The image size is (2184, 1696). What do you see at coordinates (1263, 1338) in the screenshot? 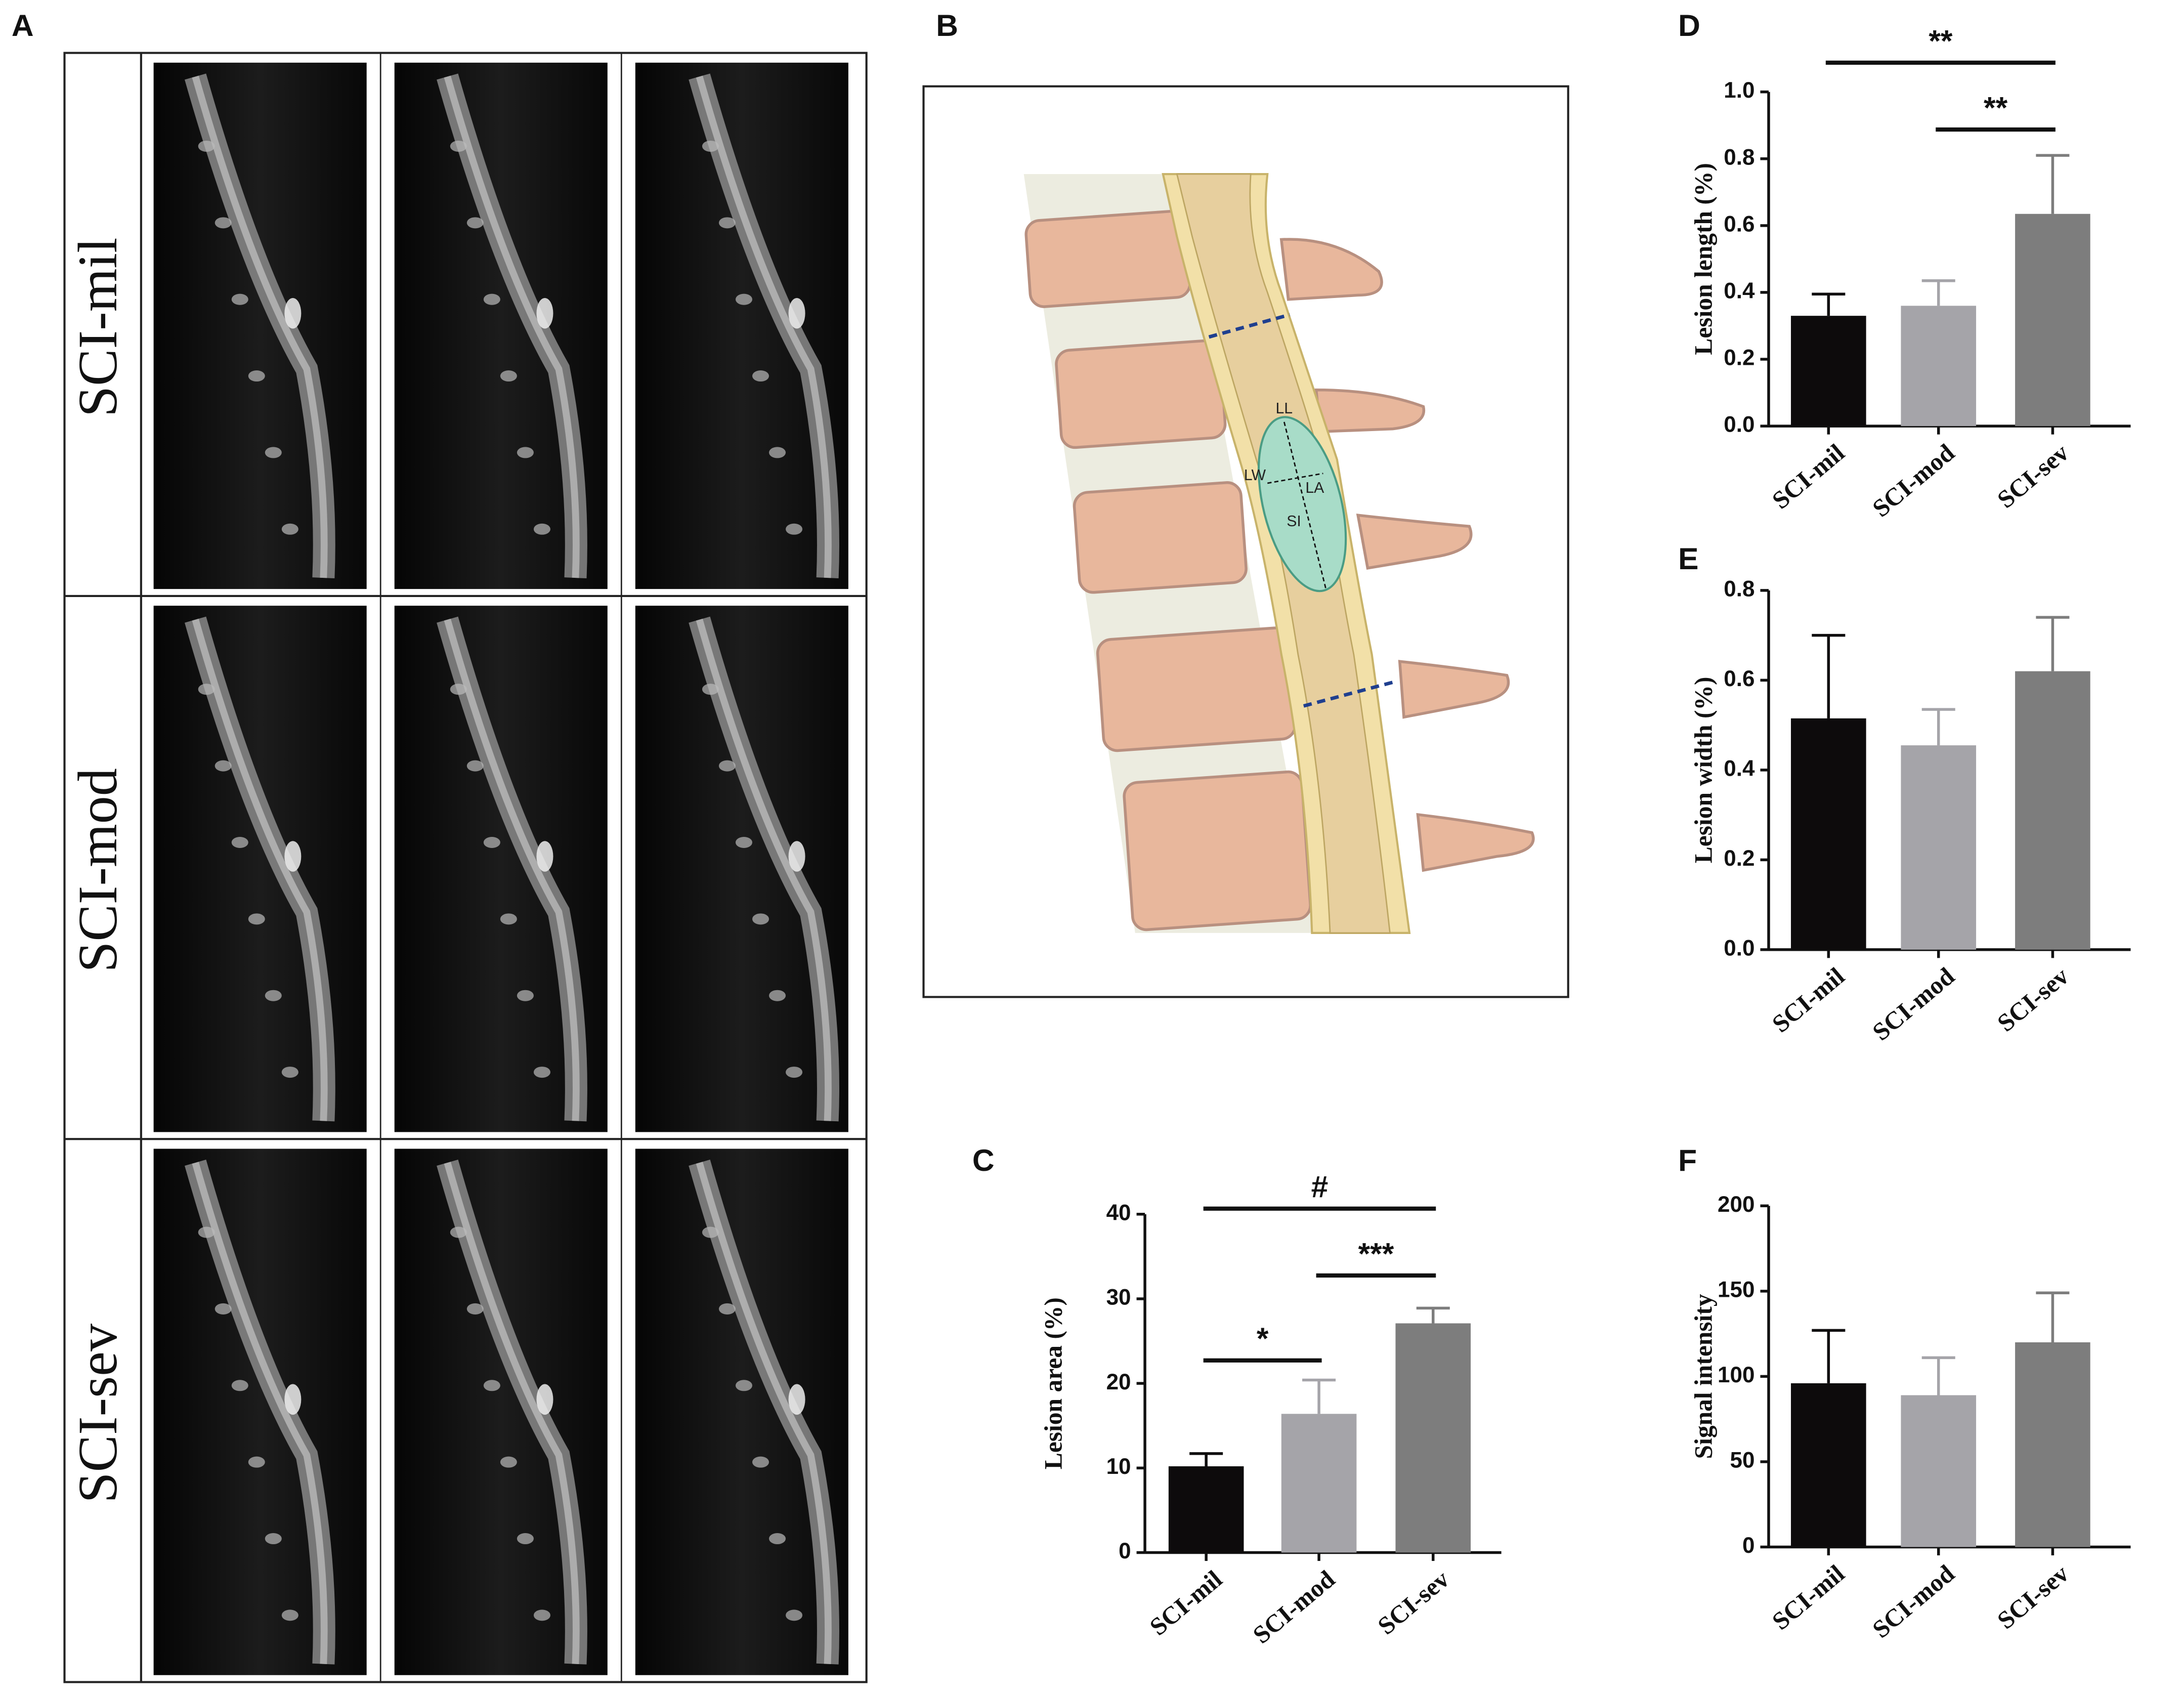
I see `significance-label: *` at bounding box center [1263, 1338].